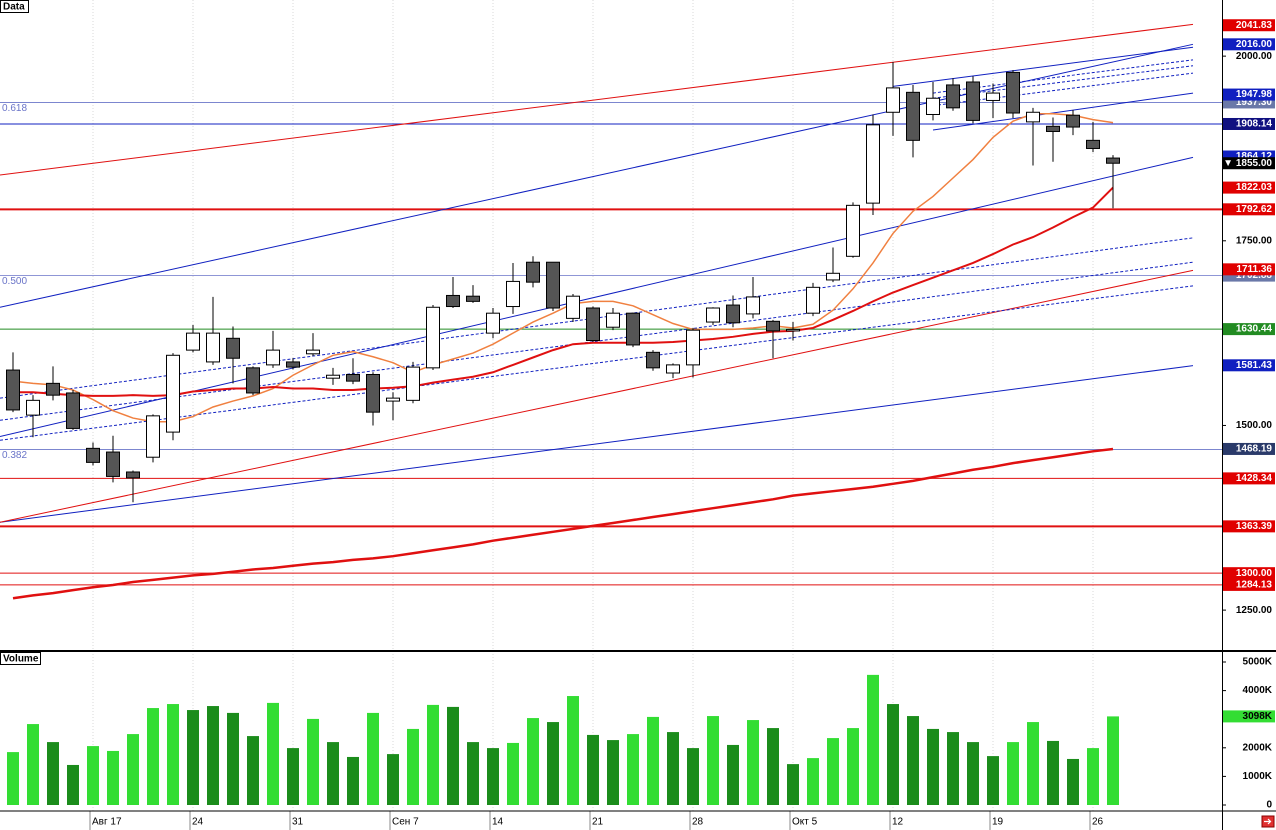 The width and height of the screenshot is (1276, 830). What do you see at coordinates (1268, 821) in the screenshot?
I see `scroll-icon` at bounding box center [1268, 821].